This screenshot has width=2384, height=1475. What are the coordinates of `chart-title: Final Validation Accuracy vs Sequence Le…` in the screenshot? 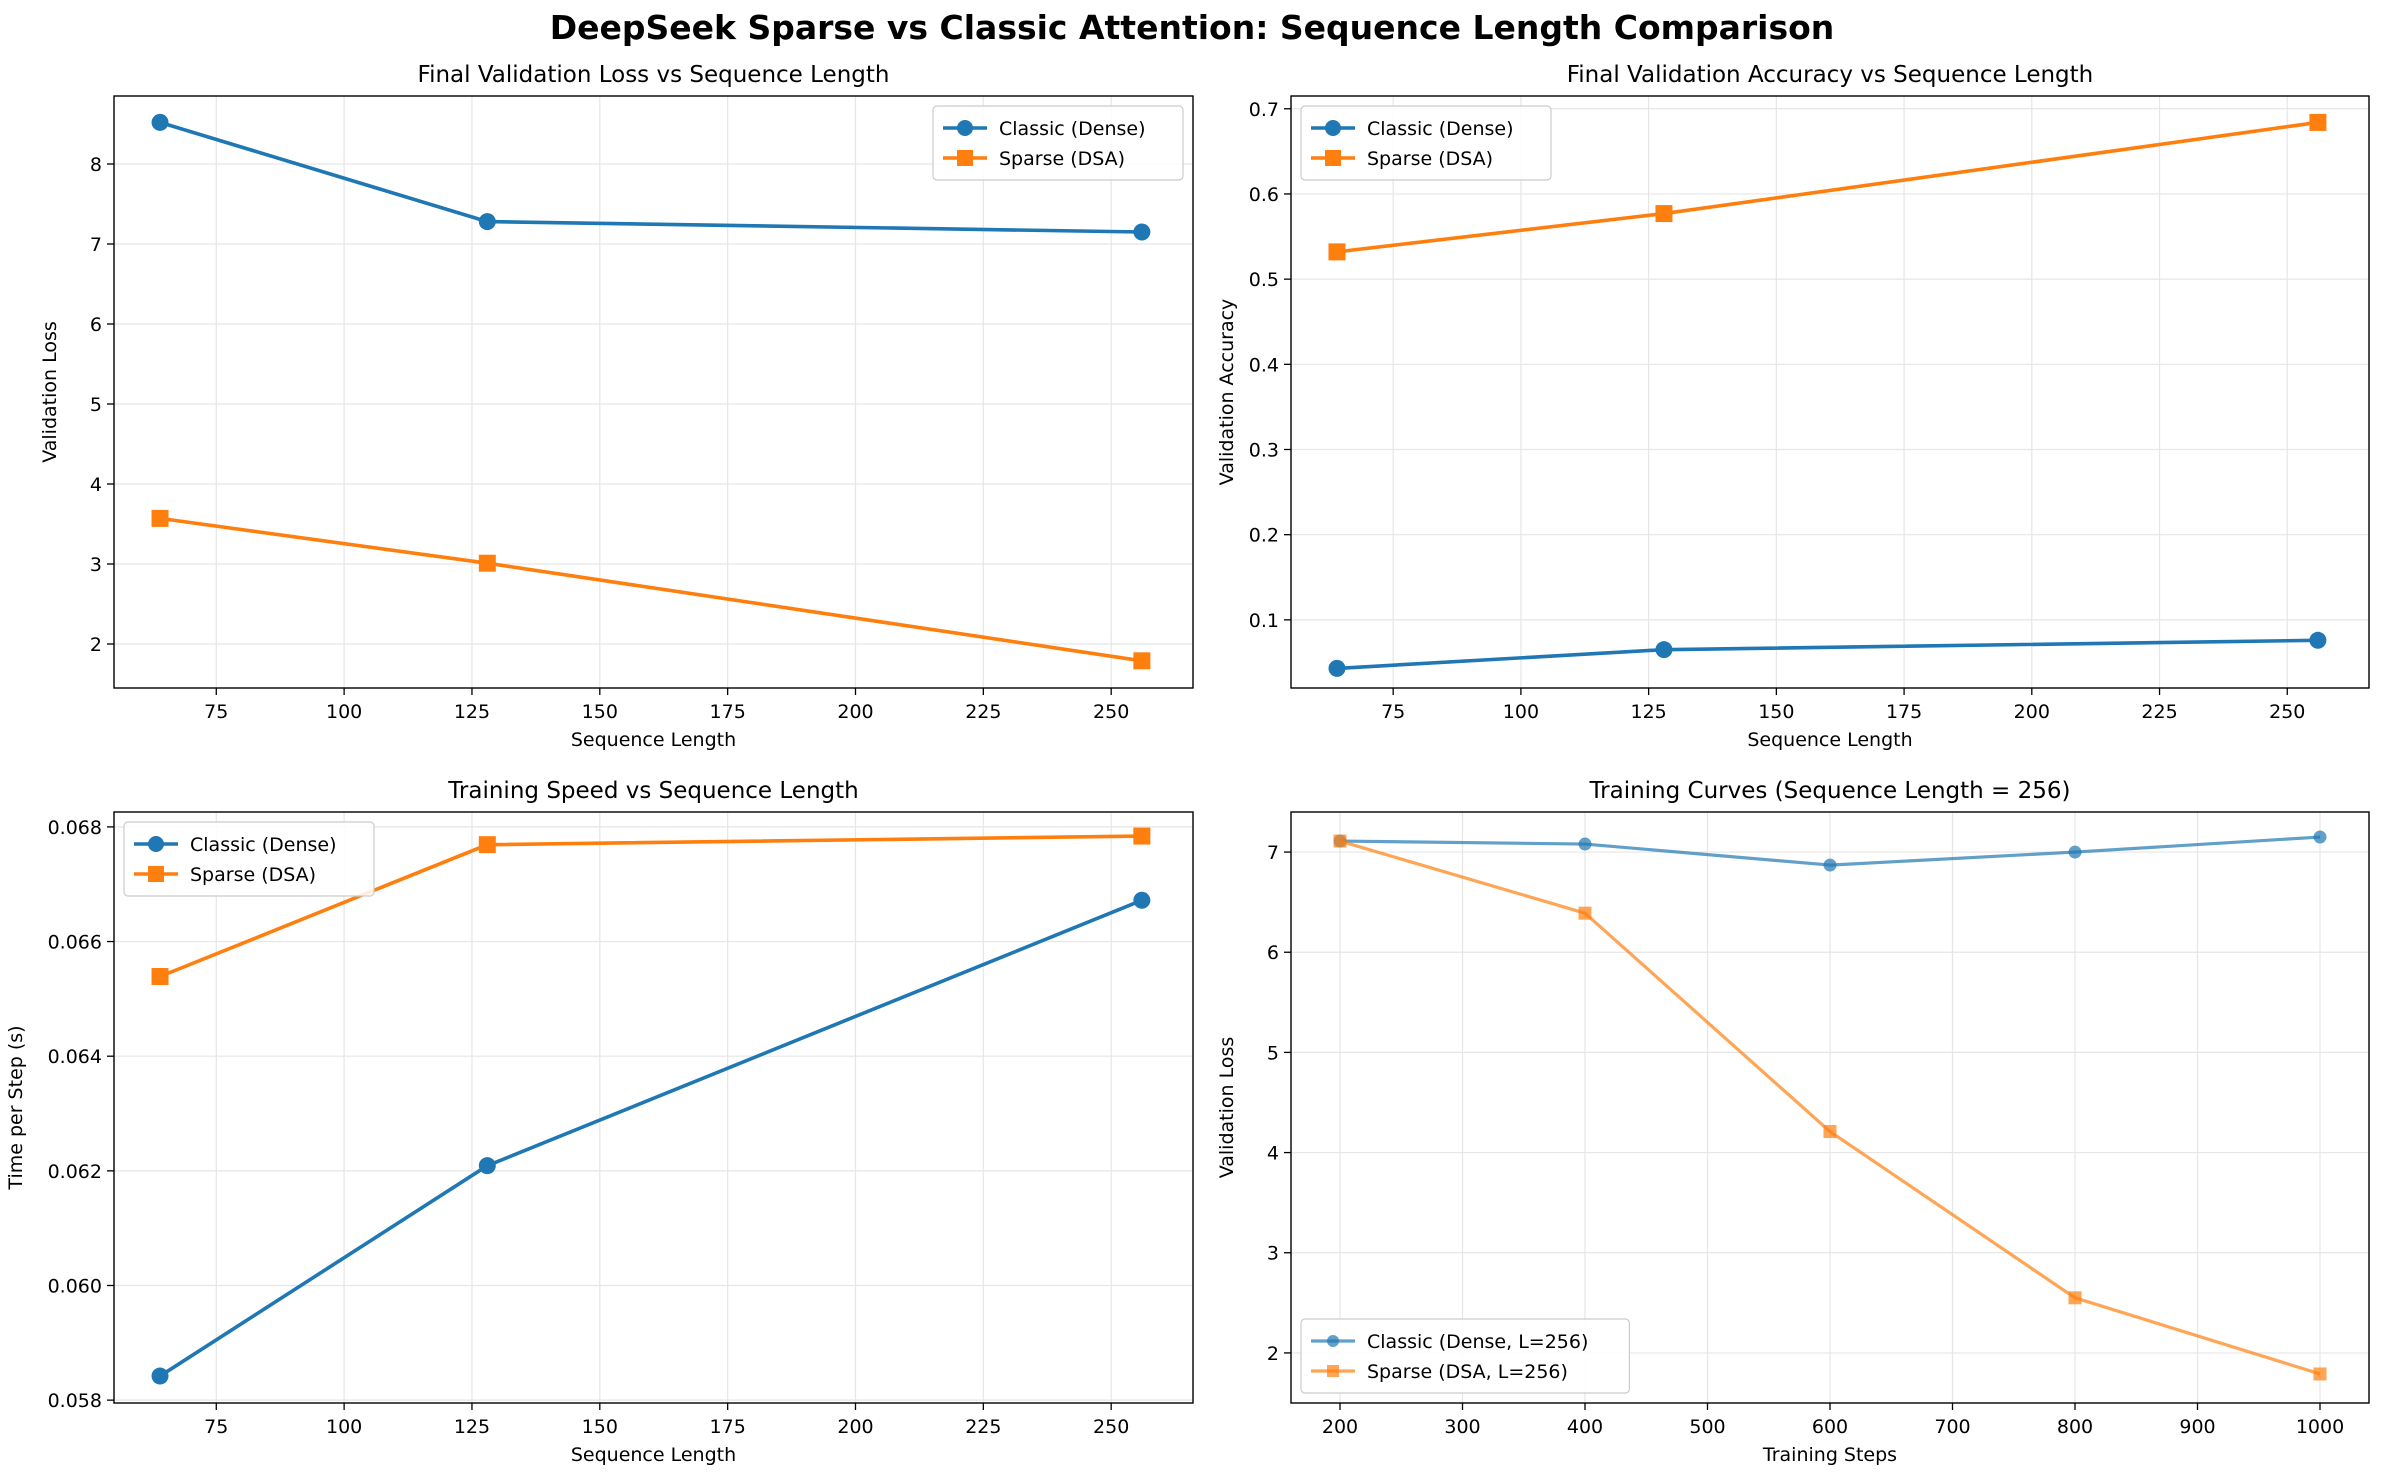 It's located at (1830, 75).